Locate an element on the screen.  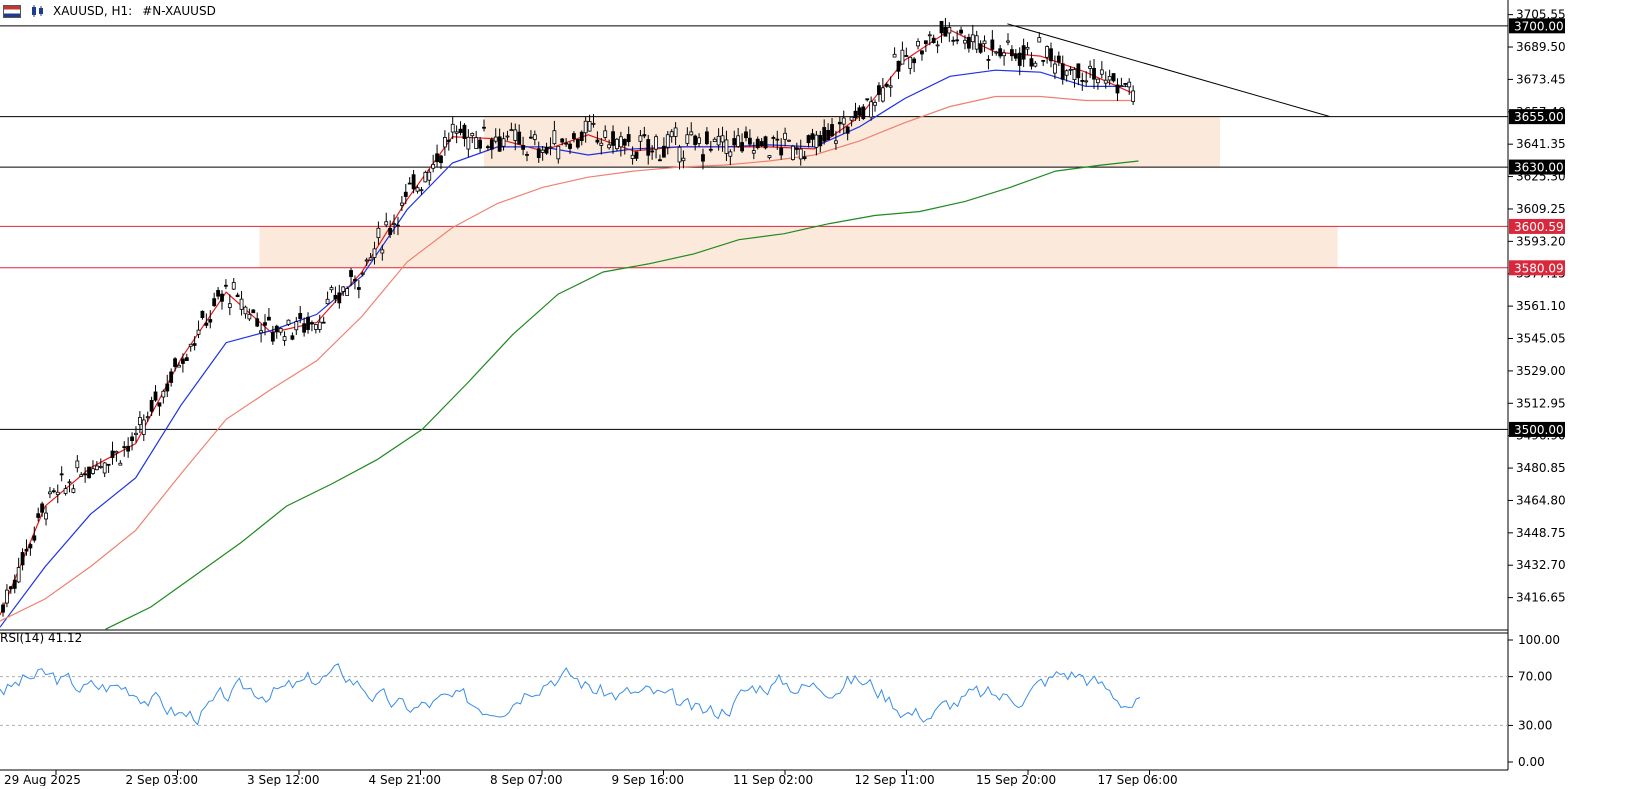
y-tick-label: 3593.20 is located at coordinates (1541, 241).